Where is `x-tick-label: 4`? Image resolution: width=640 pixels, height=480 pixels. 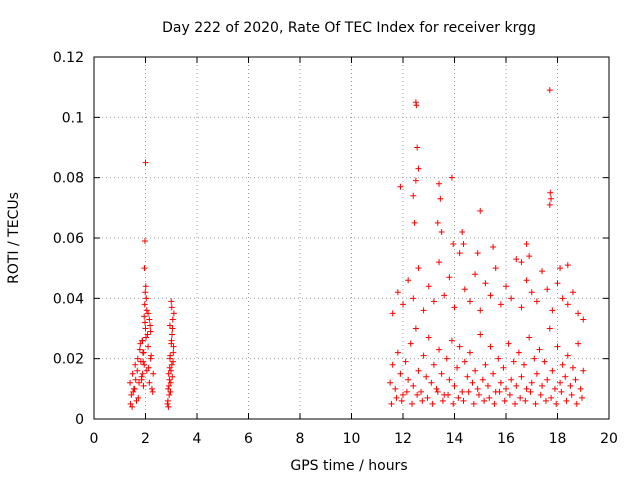 x-tick-label: 4 is located at coordinates (197, 439).